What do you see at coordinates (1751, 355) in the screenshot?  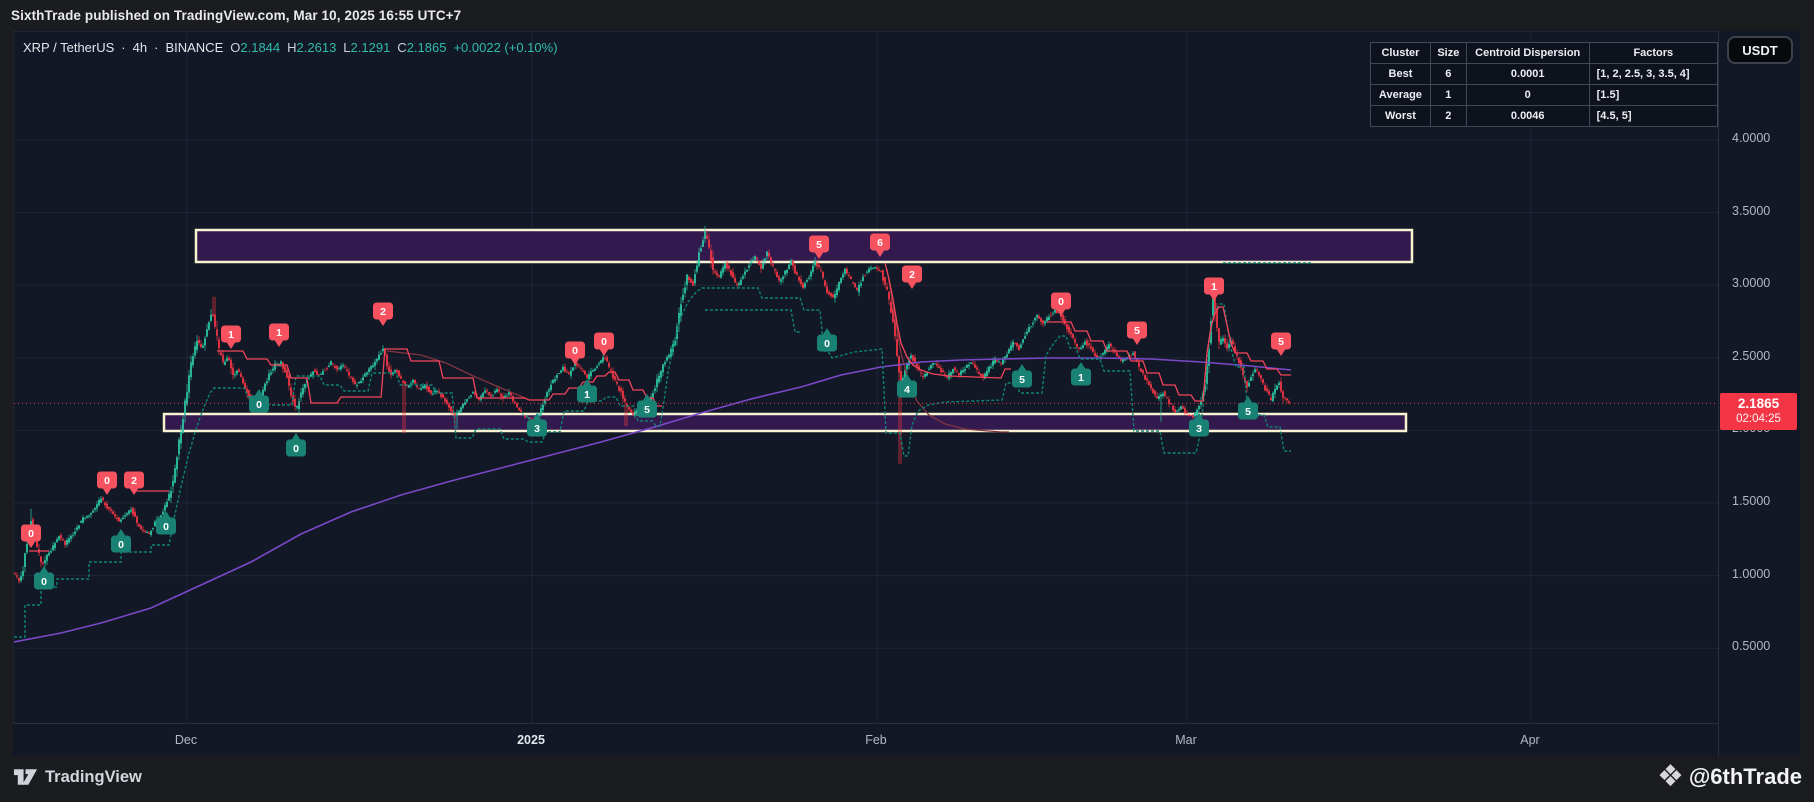 I see `price-axis-label: 2.5000` at bounding box center [1751, 355].